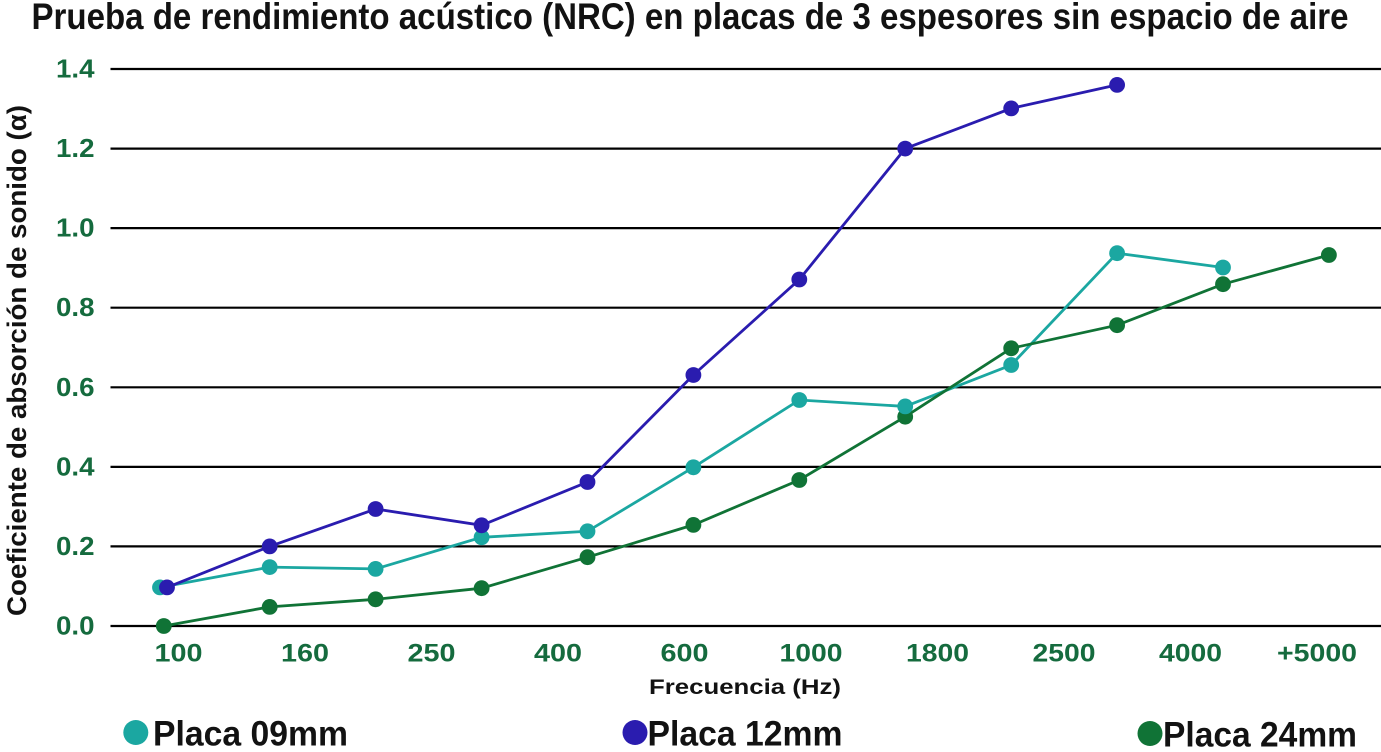 The height and width of the screenshot is (752, 1381). Describe the element at coordinates (75, 388) in the screenshot. I see `svg-text: 0.6` at that location.